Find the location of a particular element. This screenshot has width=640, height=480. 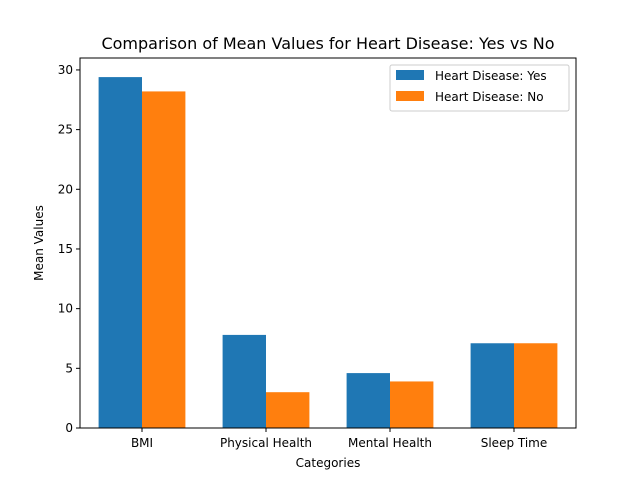

y-tick-label: 5 is located at coordinates (69, 368).